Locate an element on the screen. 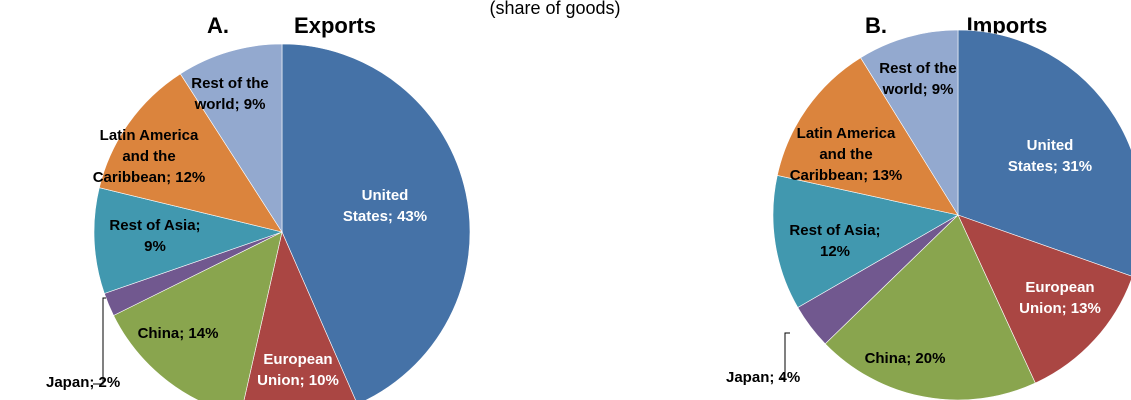  slice-label-rest-of-asia: Rest of Asia; 9% is located at coordinates (154, 236).